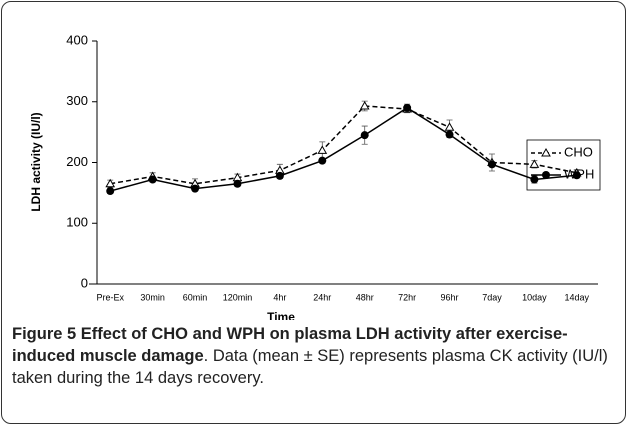  What do you see at coordinates (77, 100) in the screenshot?
I see `y-tick-label: 300` at bounding box center [77, 100].